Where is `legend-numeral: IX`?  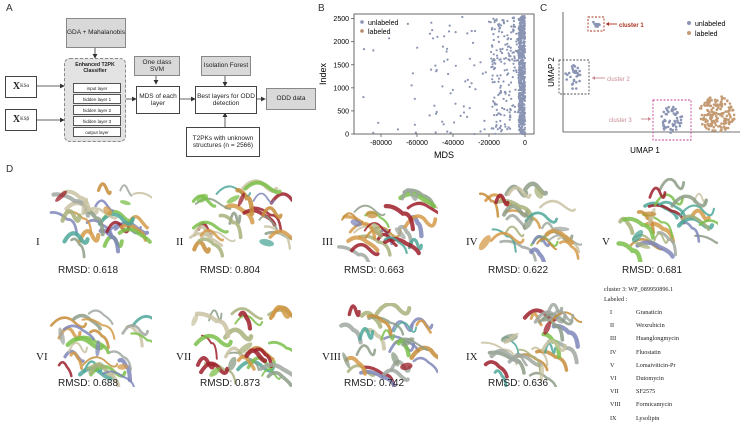
legend-numeral: IX is located at coordinates (613, 418).